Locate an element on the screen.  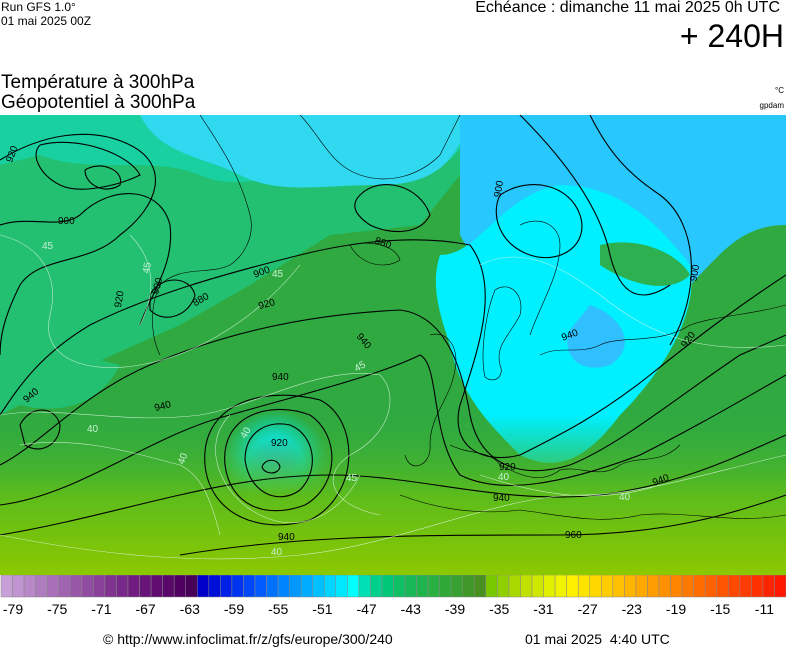
scale-label: -23 is located at coordinates (632, 609).